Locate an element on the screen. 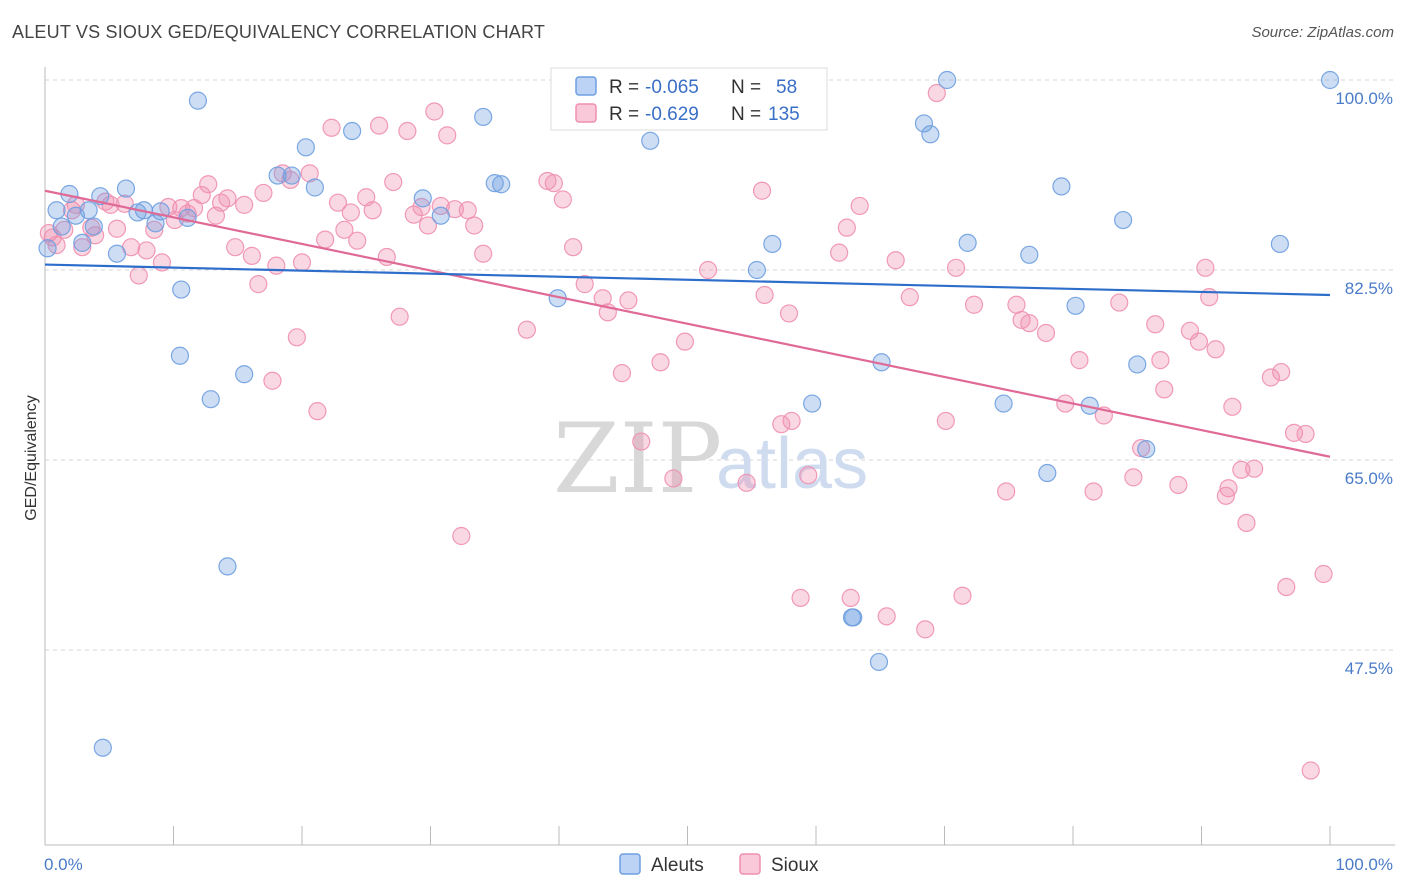  y-tick-label-1: 65.0% is located at coordinates (1369, 478).